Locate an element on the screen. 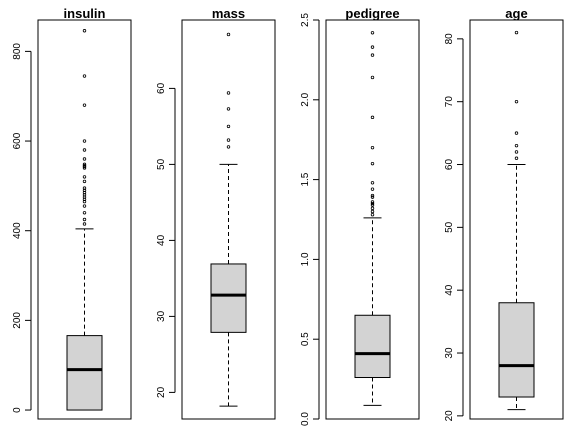 Image resolution: width=576 pixels, height=432 pixels. y-tick-label: 70 is located at coordinates (449, 102).